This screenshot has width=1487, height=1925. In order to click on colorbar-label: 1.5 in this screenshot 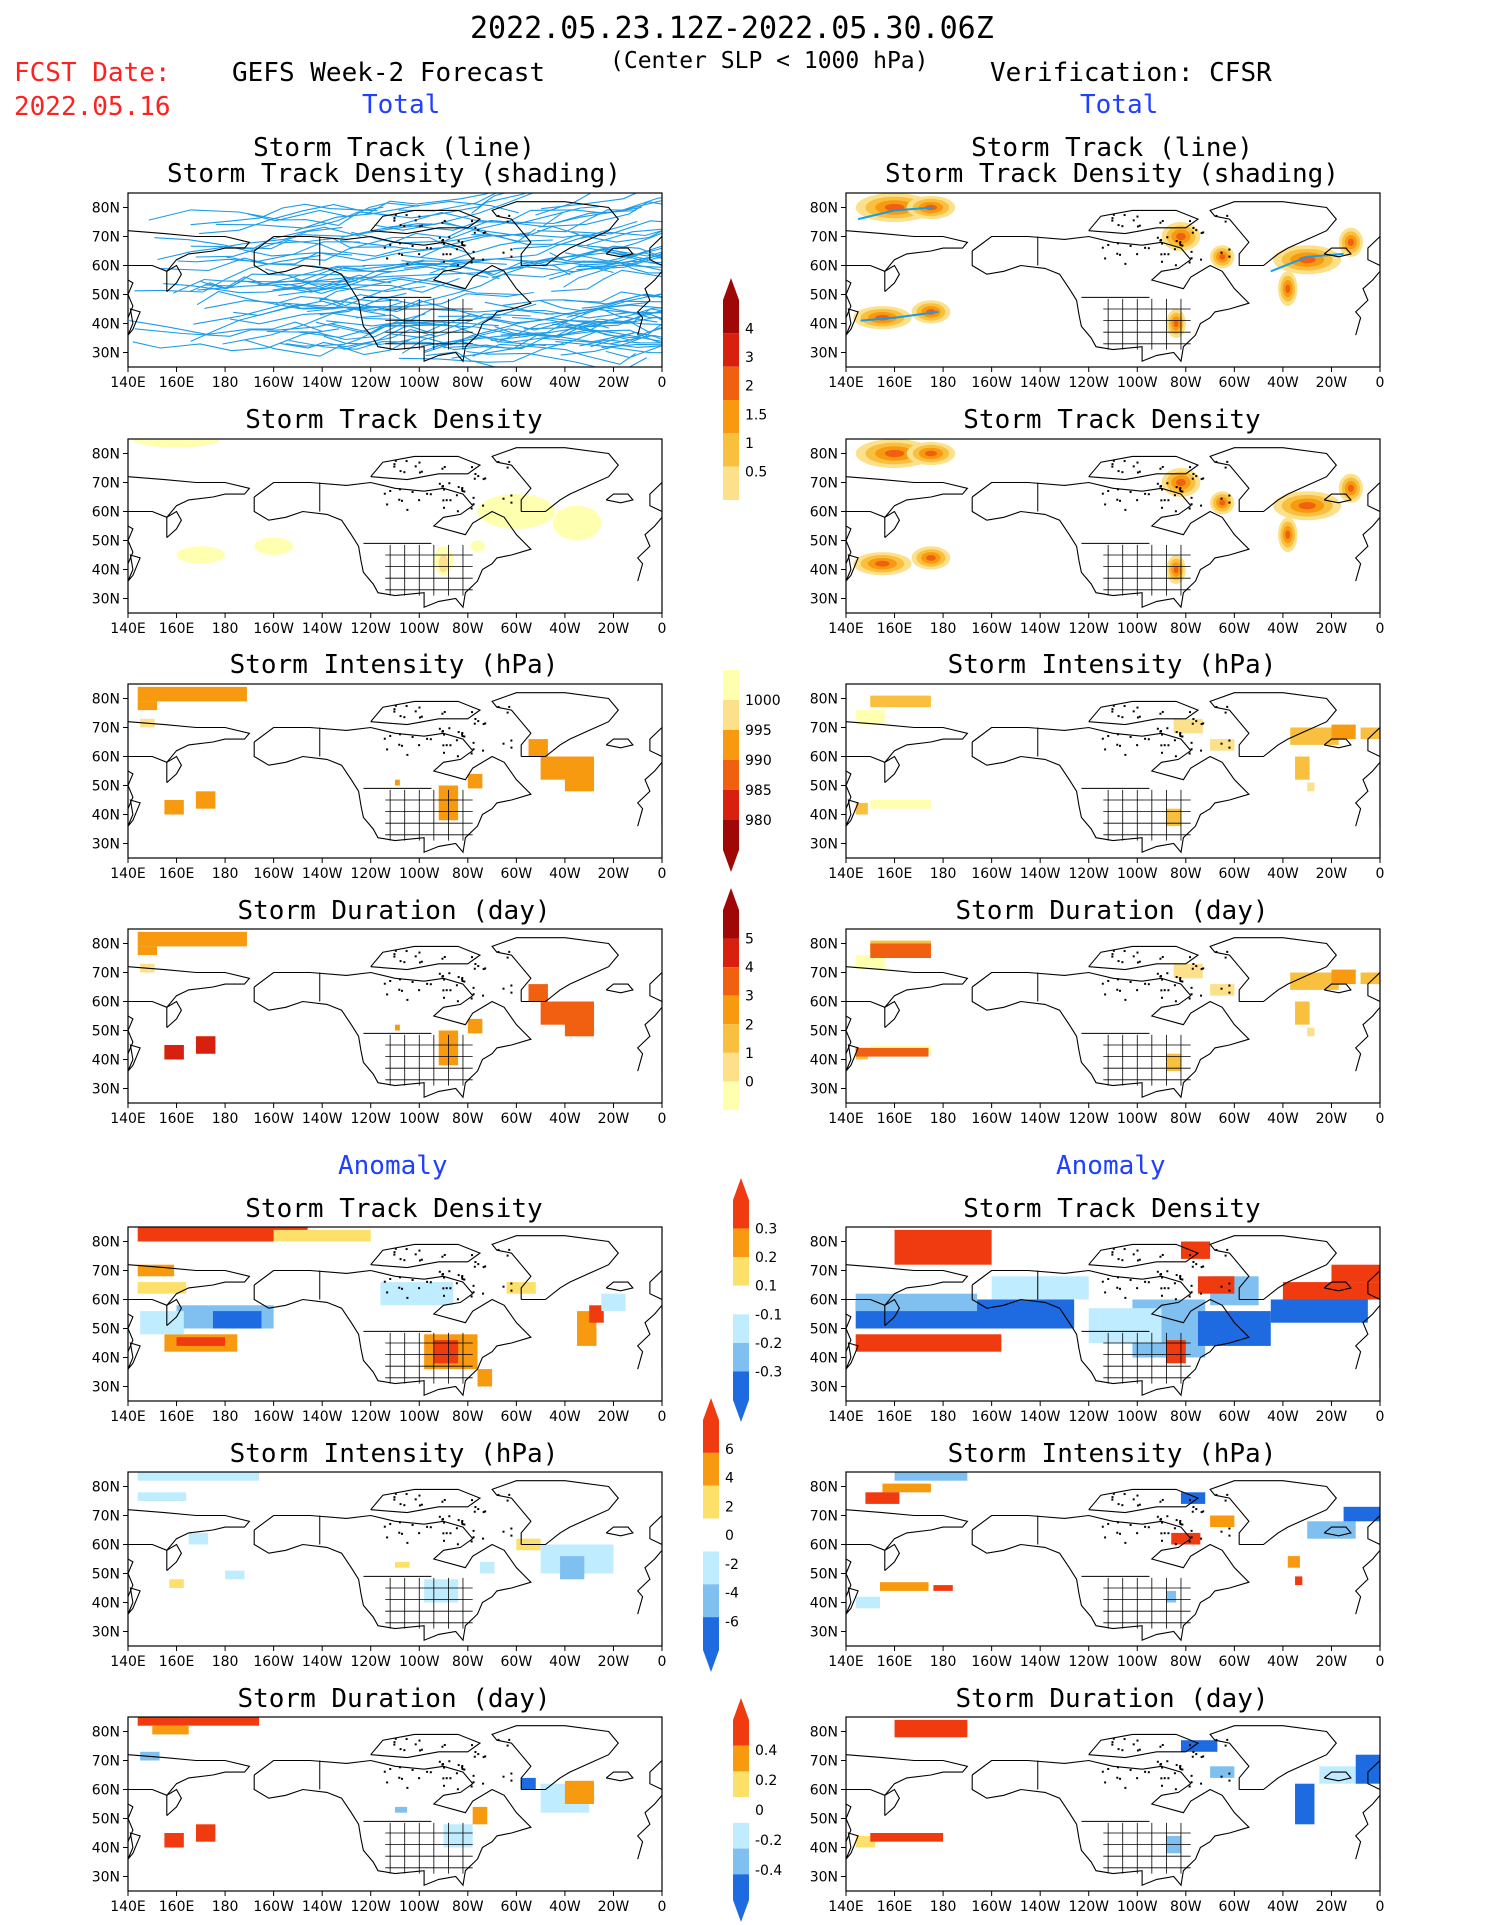, I will do `click(756, 415)`.